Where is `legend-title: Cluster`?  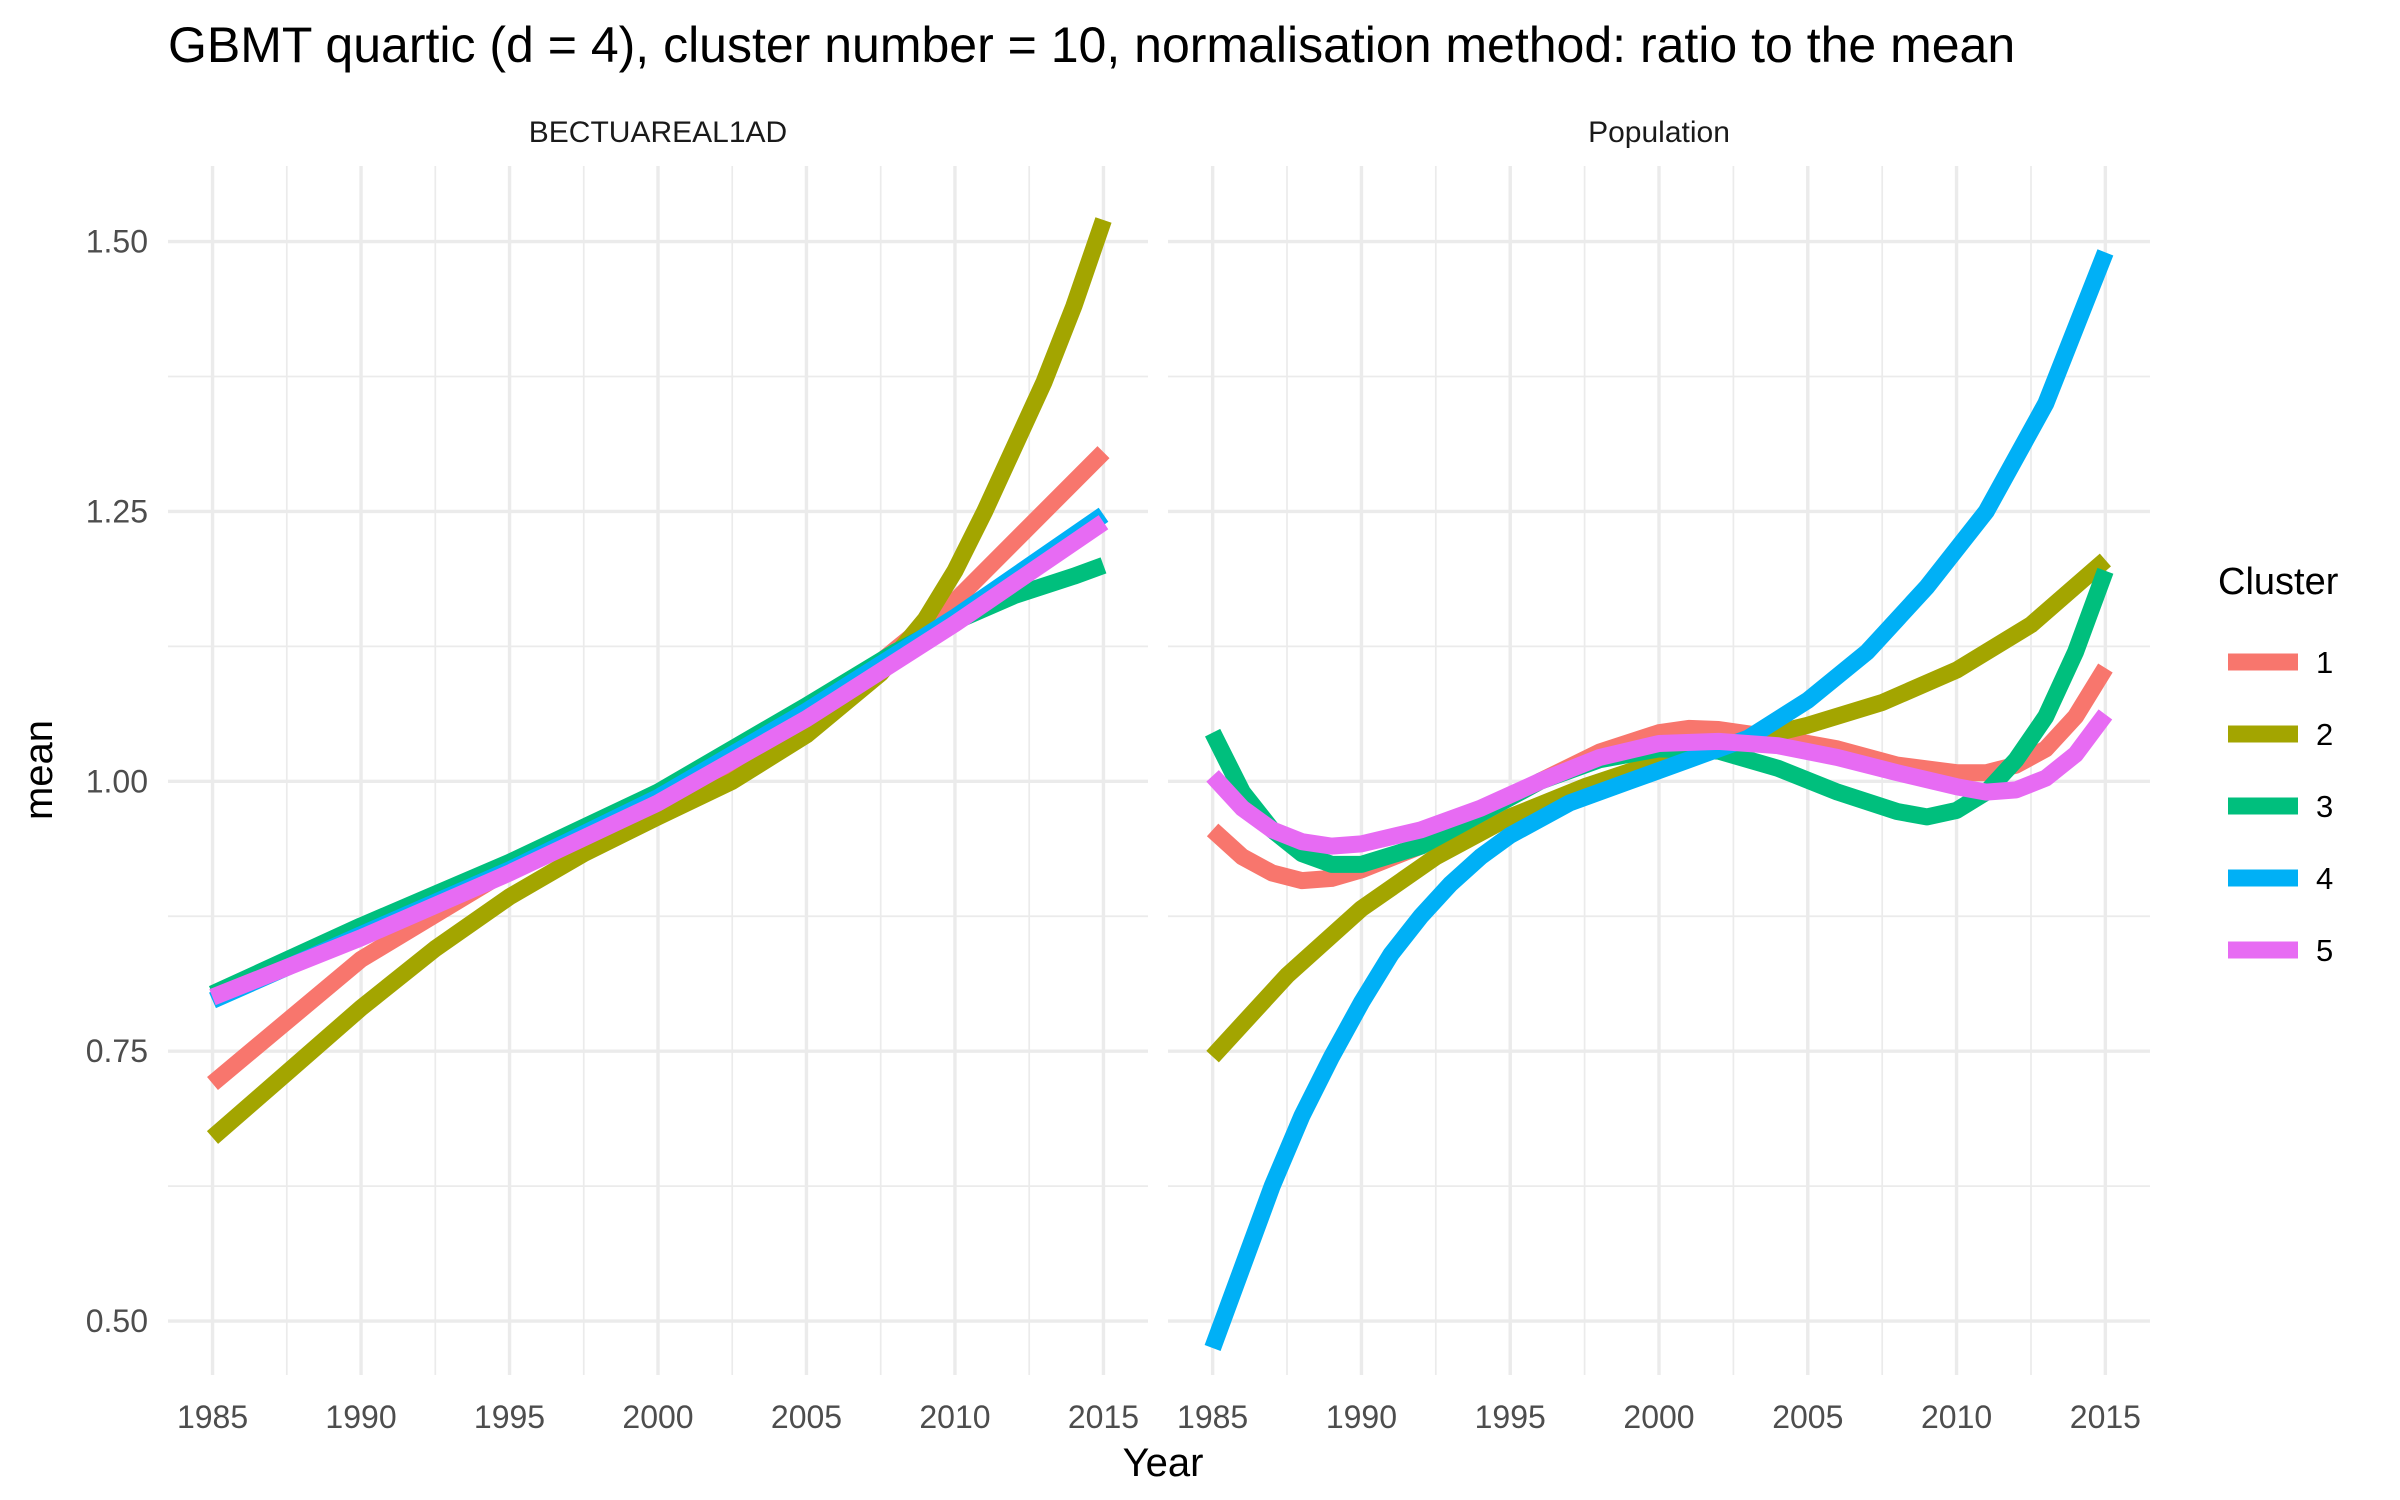 legend-title: Cluster is located at coordinates (2278, 582).